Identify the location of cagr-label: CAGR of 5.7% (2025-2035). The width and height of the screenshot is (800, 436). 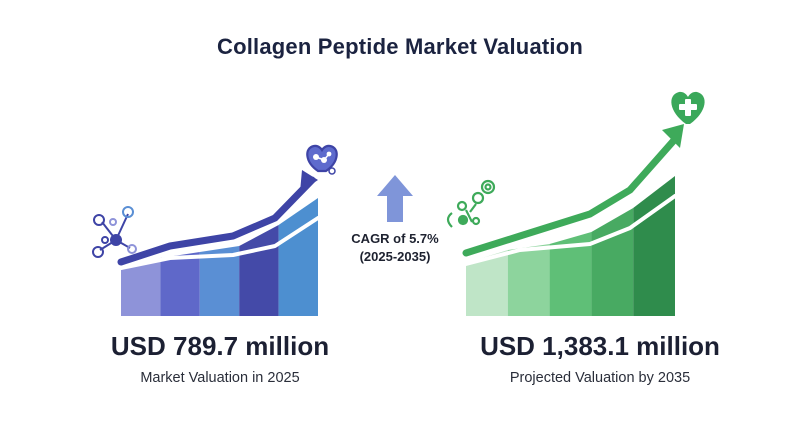
(395, 248).